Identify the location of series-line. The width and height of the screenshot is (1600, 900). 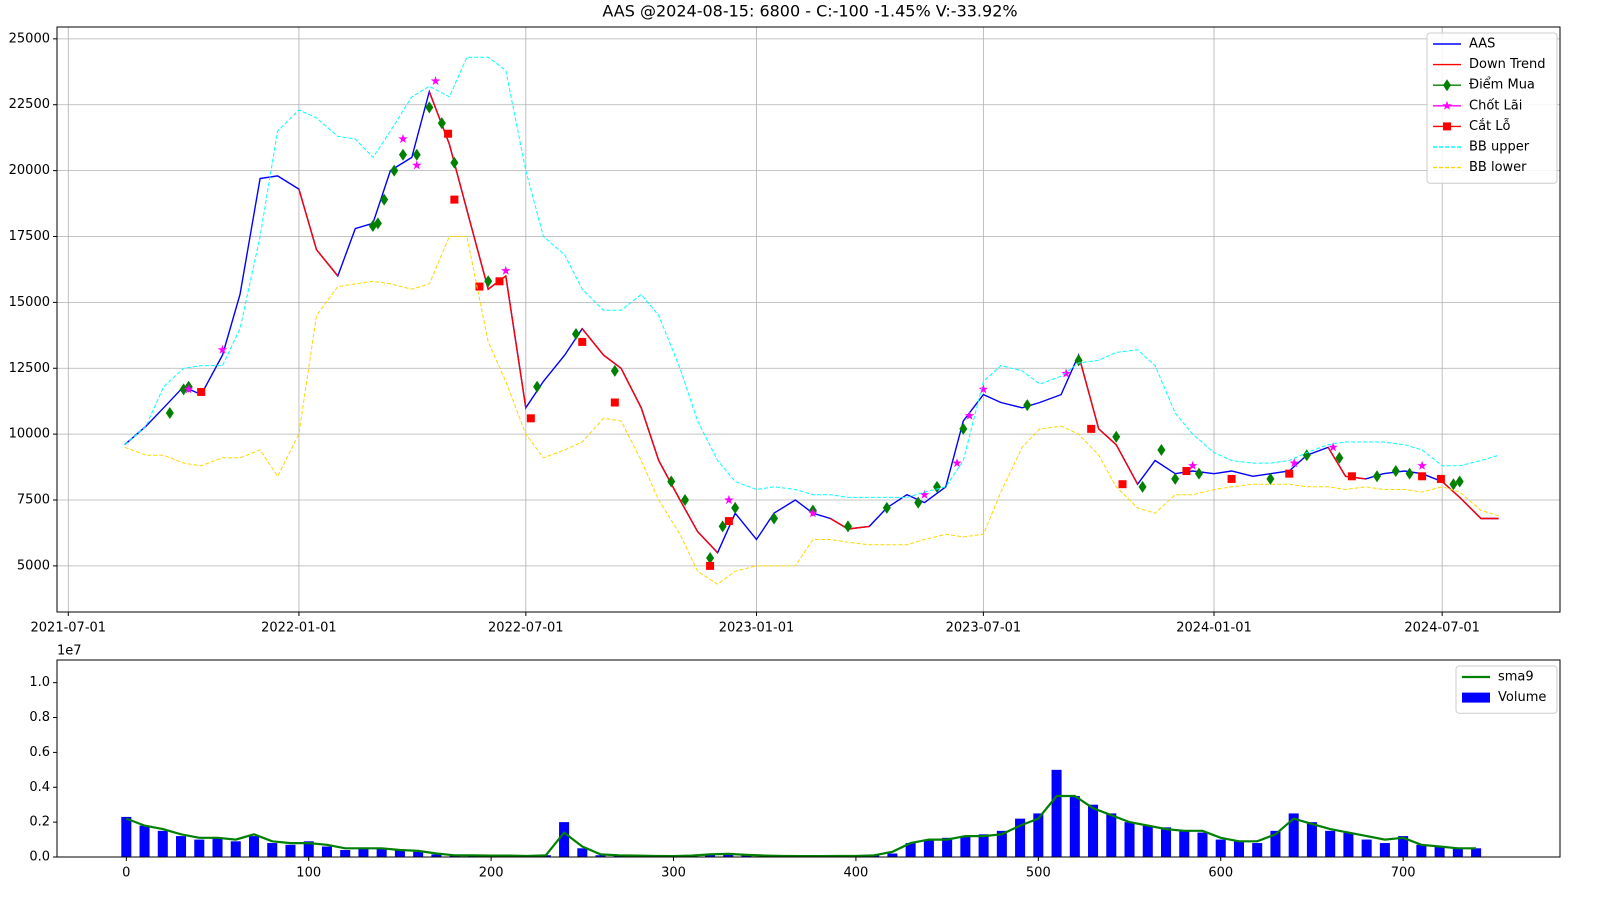
(801, 826).